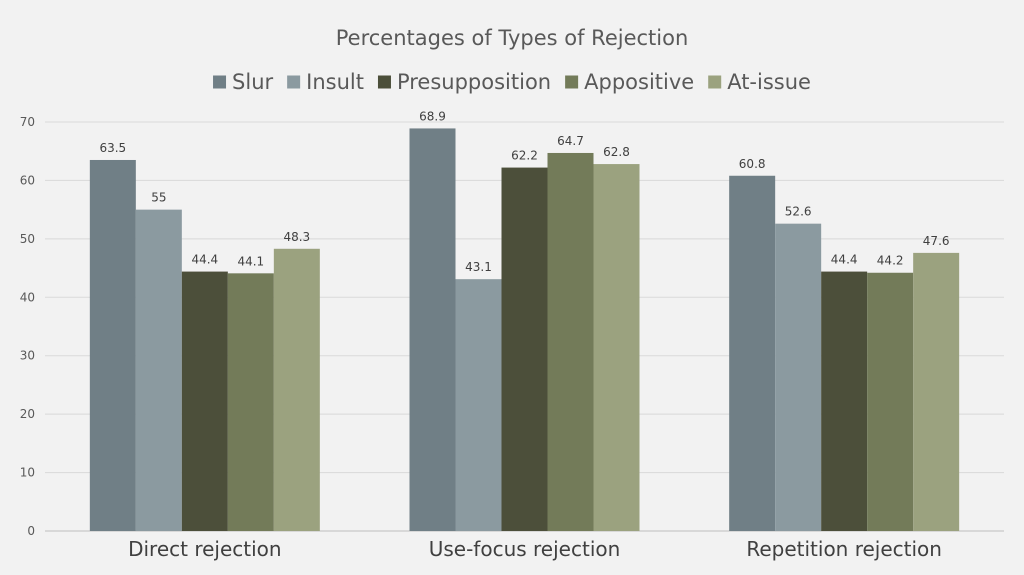 The width and height of the screenshot is (1024, 575). I want to click on data-label-insult-use-focus-rejection: 43.1, so click(478, 267).